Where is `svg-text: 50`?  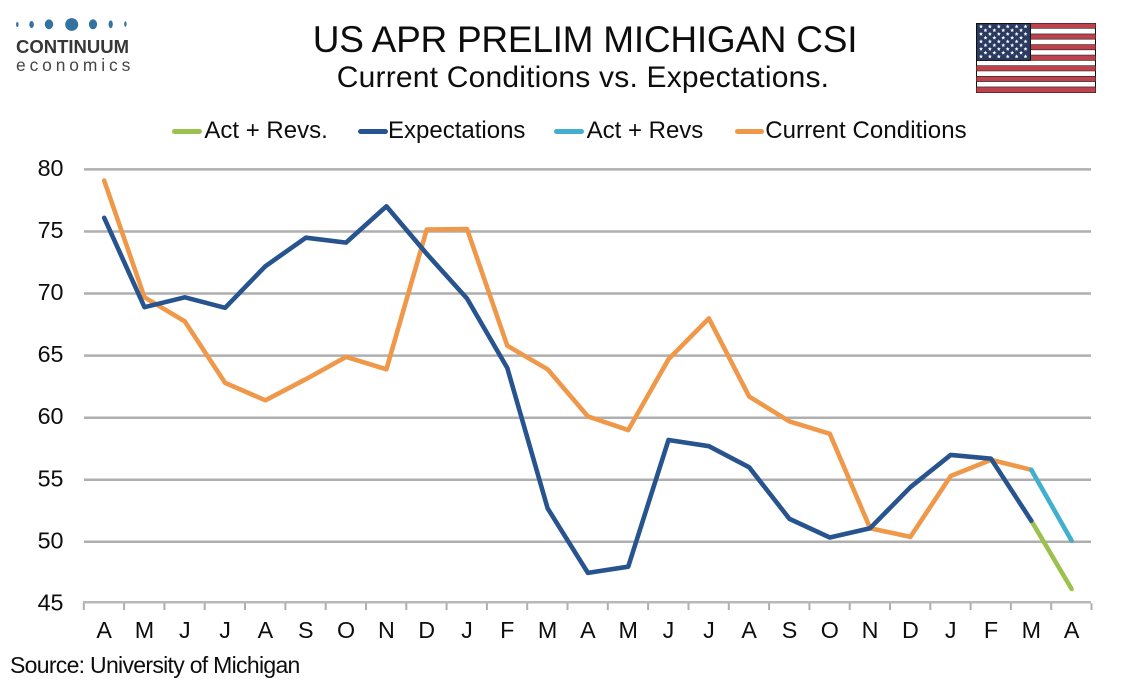 svg-text: 50 is located at coordinates (51, 540).